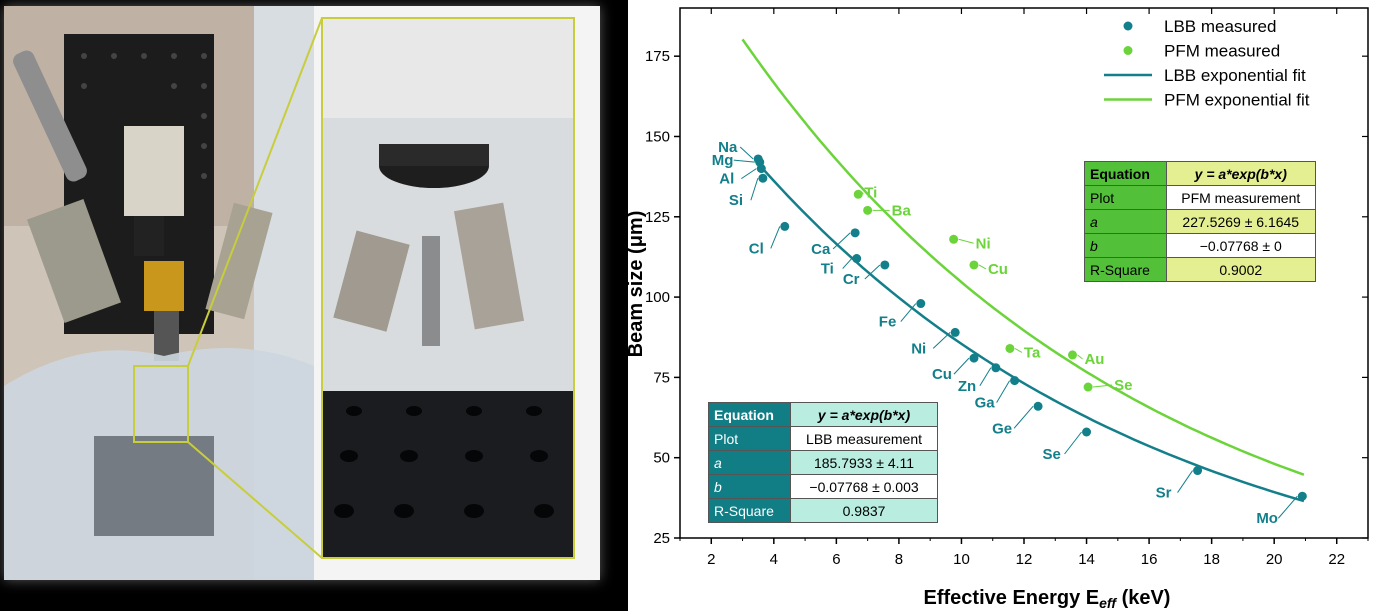  Describe the element at coordinates (50, 116) in the screenshot. I see `xray-tube` at that location.